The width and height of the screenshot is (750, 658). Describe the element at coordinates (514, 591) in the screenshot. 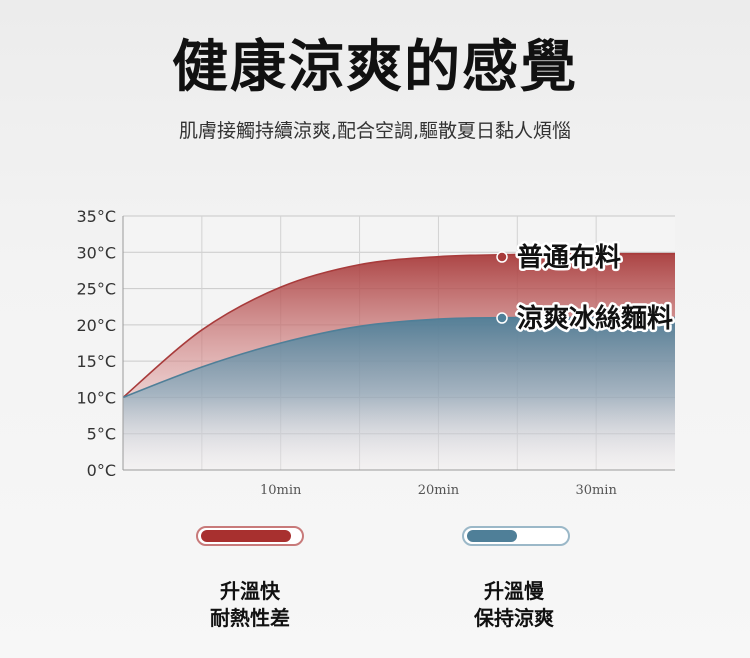

I see `caption-cool-line1: 升溫慢` at that location.